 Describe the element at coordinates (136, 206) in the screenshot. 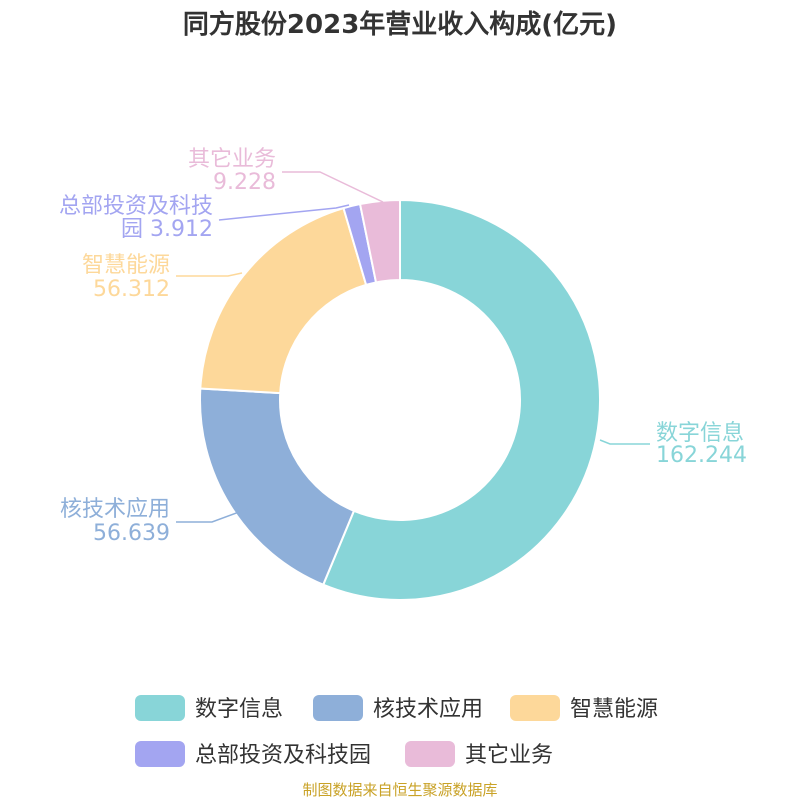

I see `slice-label-name-4: 总部投资及科技` at that location.